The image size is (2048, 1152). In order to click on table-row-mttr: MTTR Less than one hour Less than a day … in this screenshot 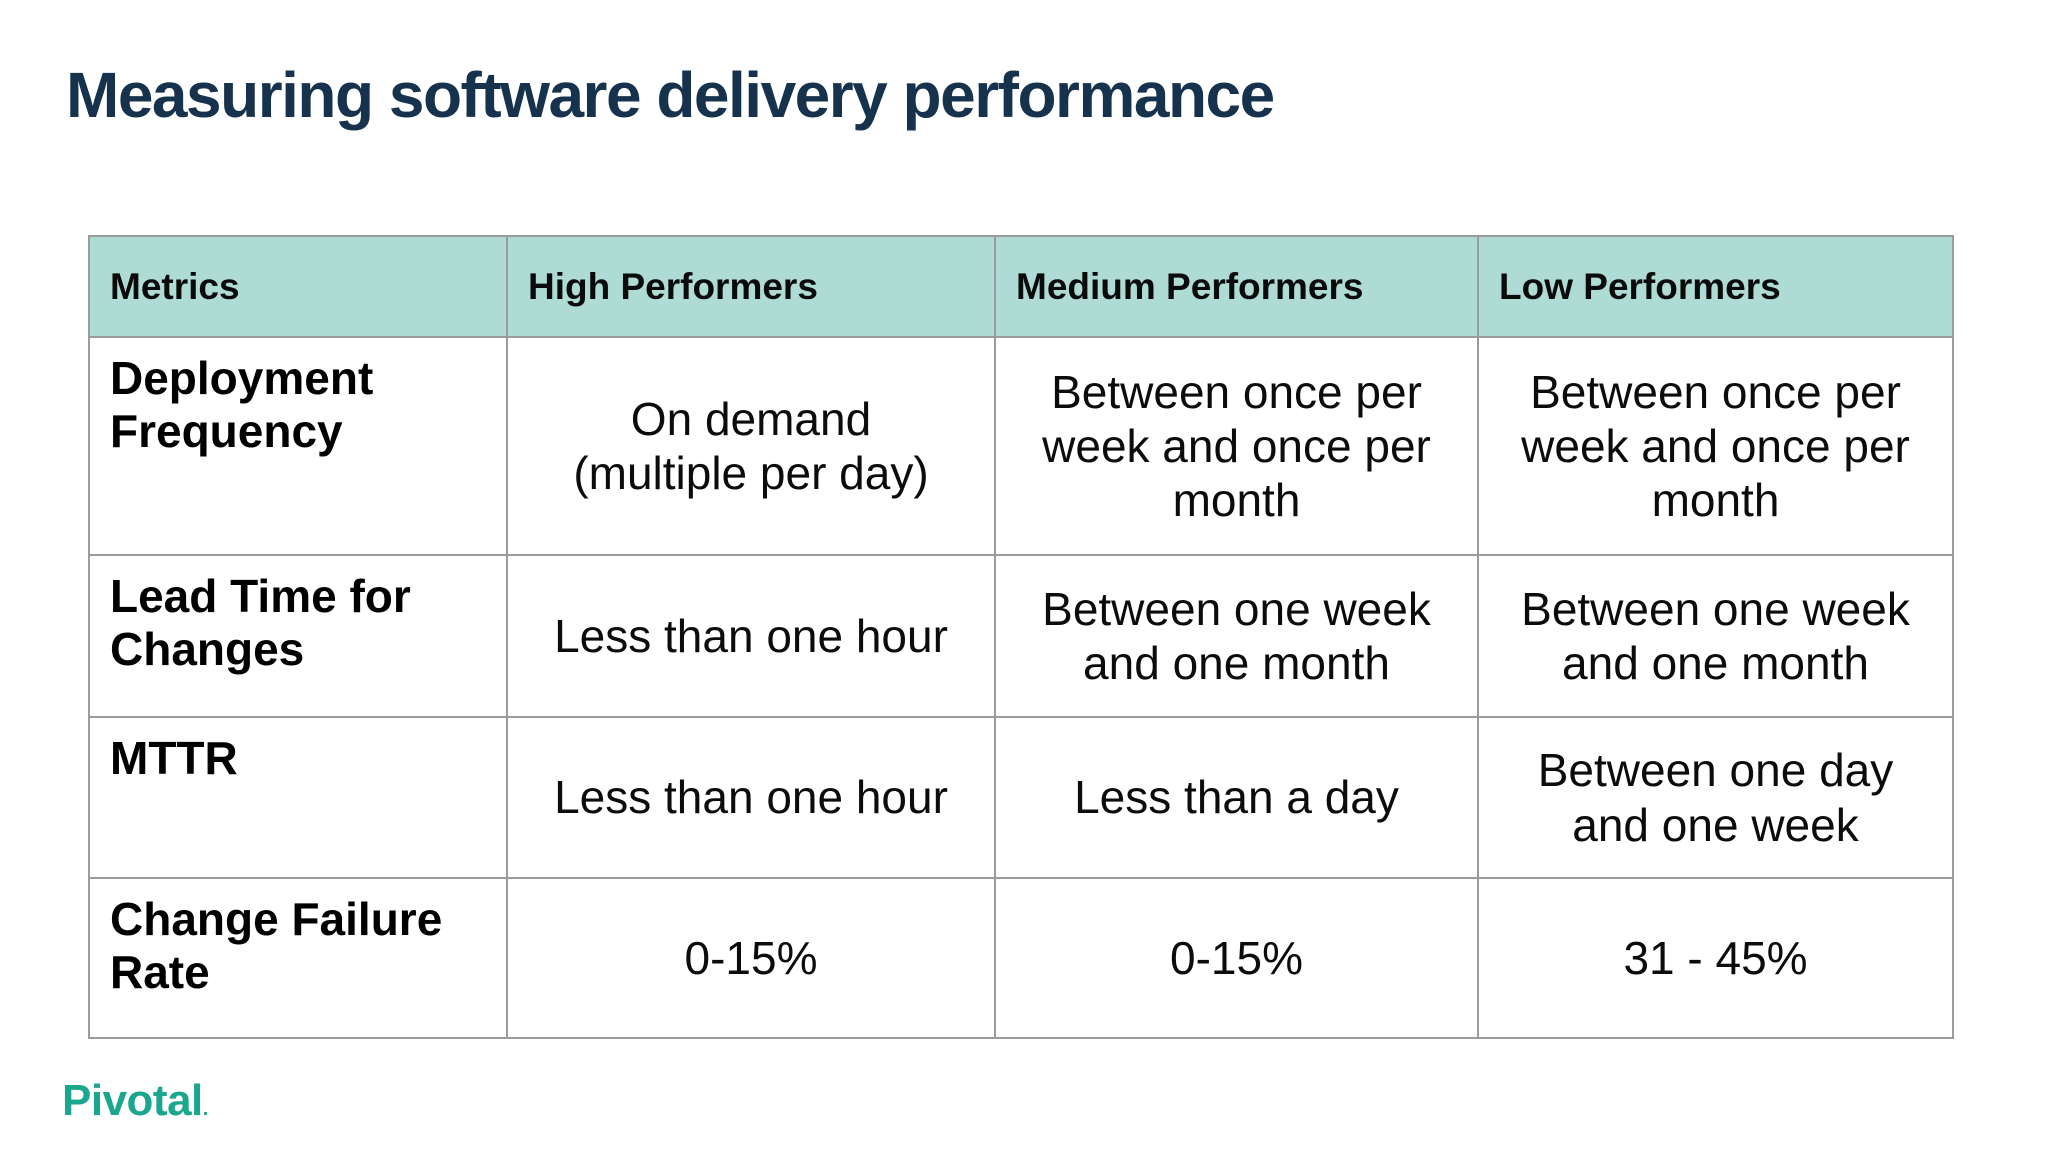, I will do `click(1021, 797)`.